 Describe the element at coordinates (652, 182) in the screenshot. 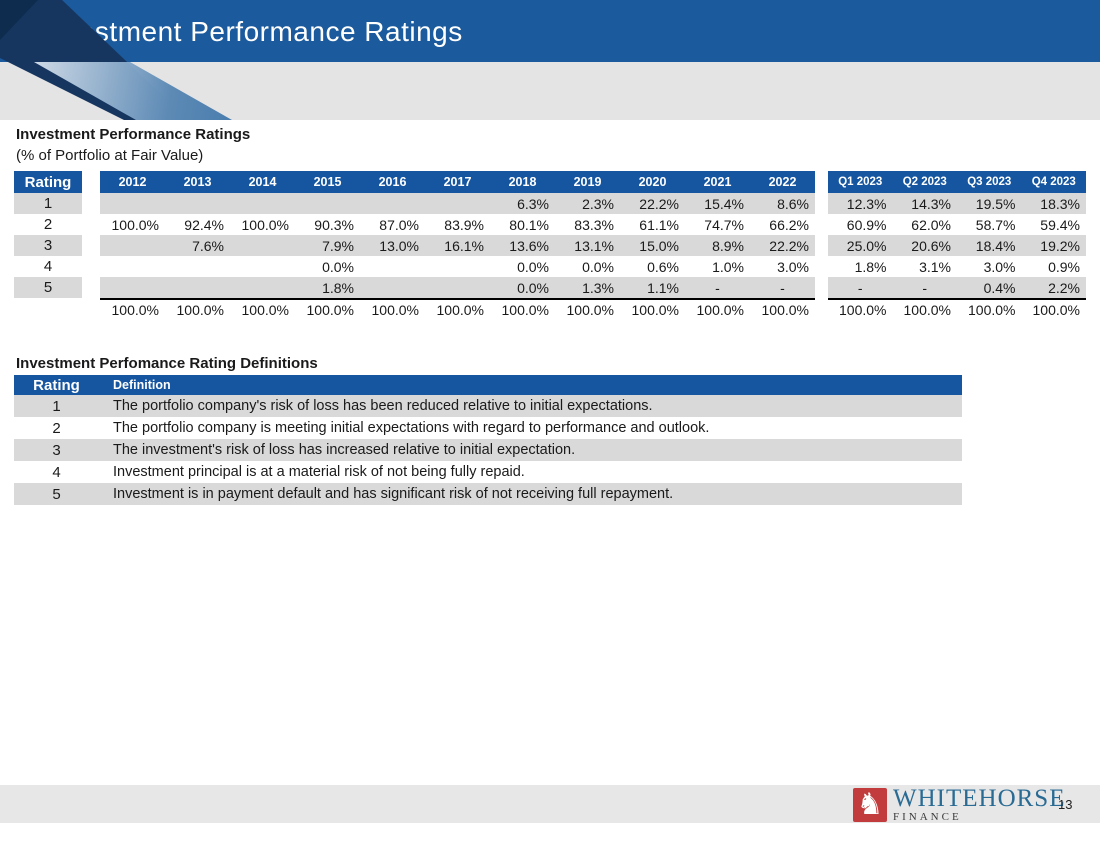

I see `year-header-cell: 2020` at that location.